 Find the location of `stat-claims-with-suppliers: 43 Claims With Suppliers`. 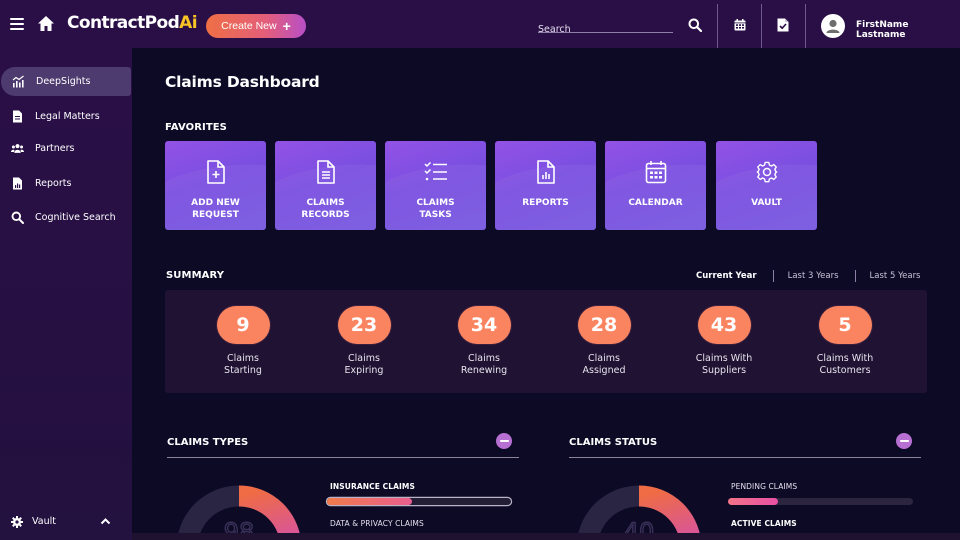

stat-claims-with-suppliers: 43 Claims With Suppliers is located at coordinates (724, 341).